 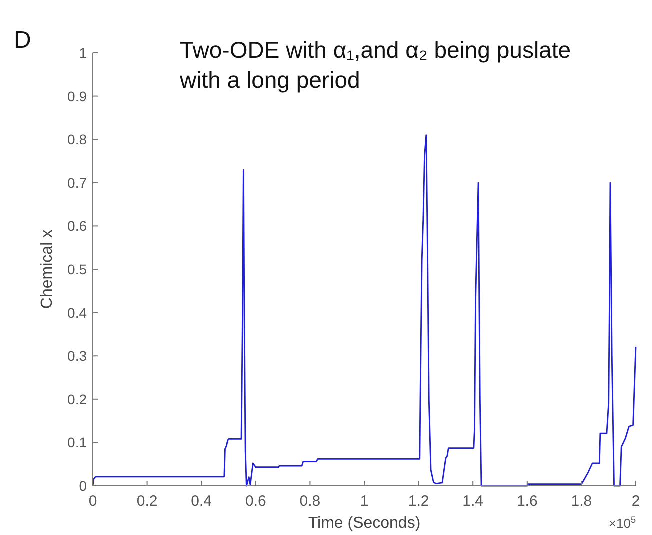 What do you see at coordinates (78, 226) in the screenshot?
I see `y-tick-label: 0.6` at bounding box center [78, 226].